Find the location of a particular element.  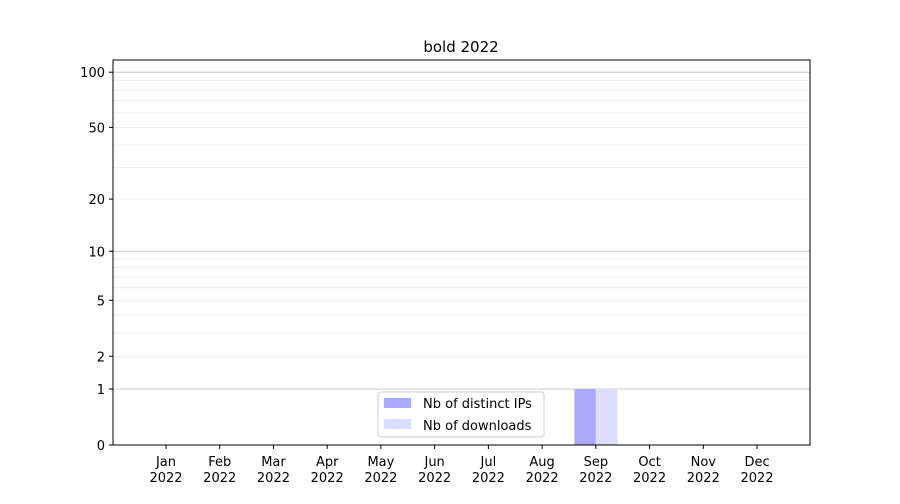

legend-swatch-ips is located at coordinates (397, 403).